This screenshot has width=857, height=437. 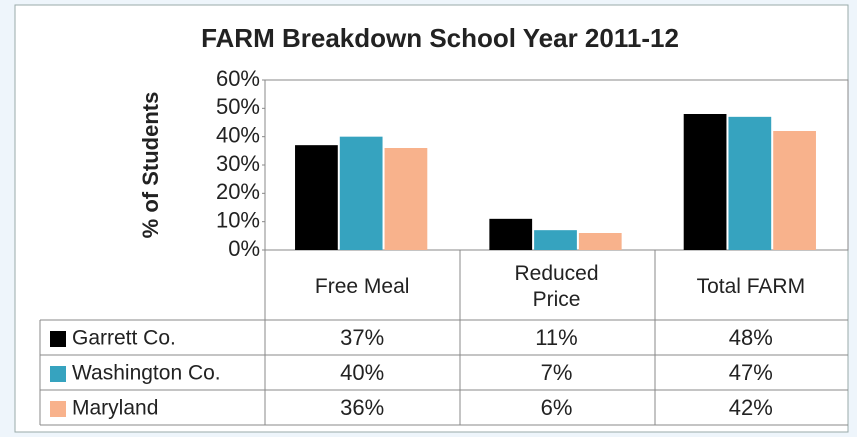 I want to click on table-value: 11%, so click(x=556, y=337).